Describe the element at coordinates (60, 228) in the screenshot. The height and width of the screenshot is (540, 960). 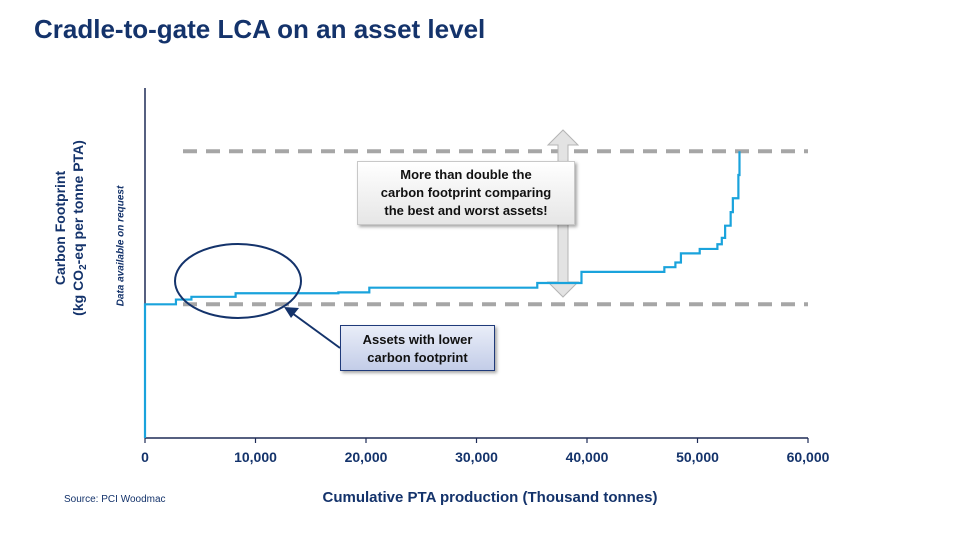
I see `y-axis-label-line1: Carbon Footprint` at that location.